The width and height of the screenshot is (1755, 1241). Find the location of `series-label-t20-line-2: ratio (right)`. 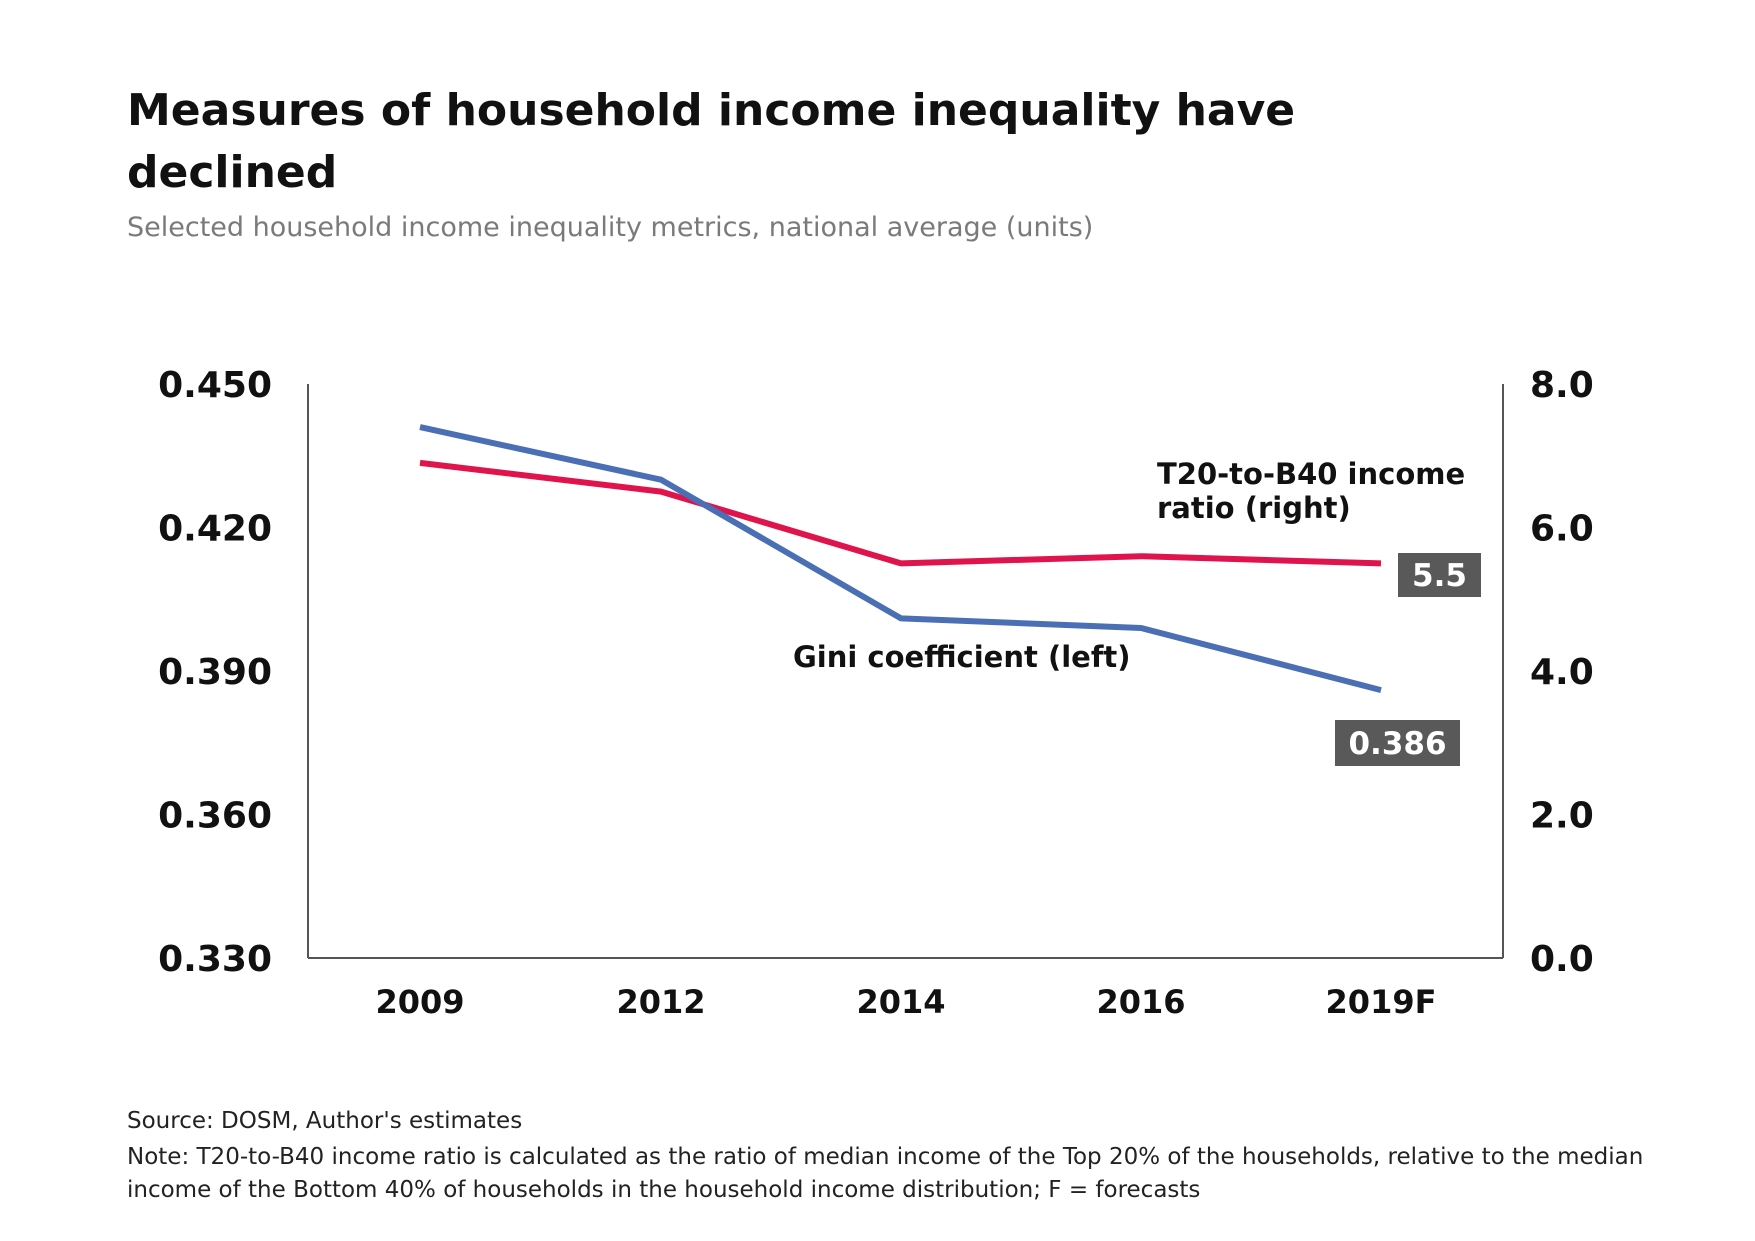

series-label-t20-line-2: ratio (right) is located at coordinates (1254, 508).